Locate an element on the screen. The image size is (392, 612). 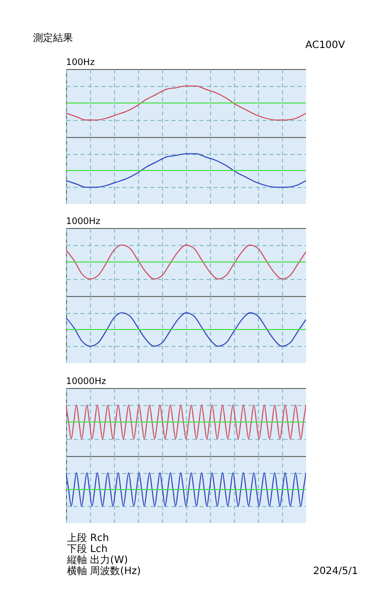
chart-title: 10000Hz is located at coordinates (87, 382).